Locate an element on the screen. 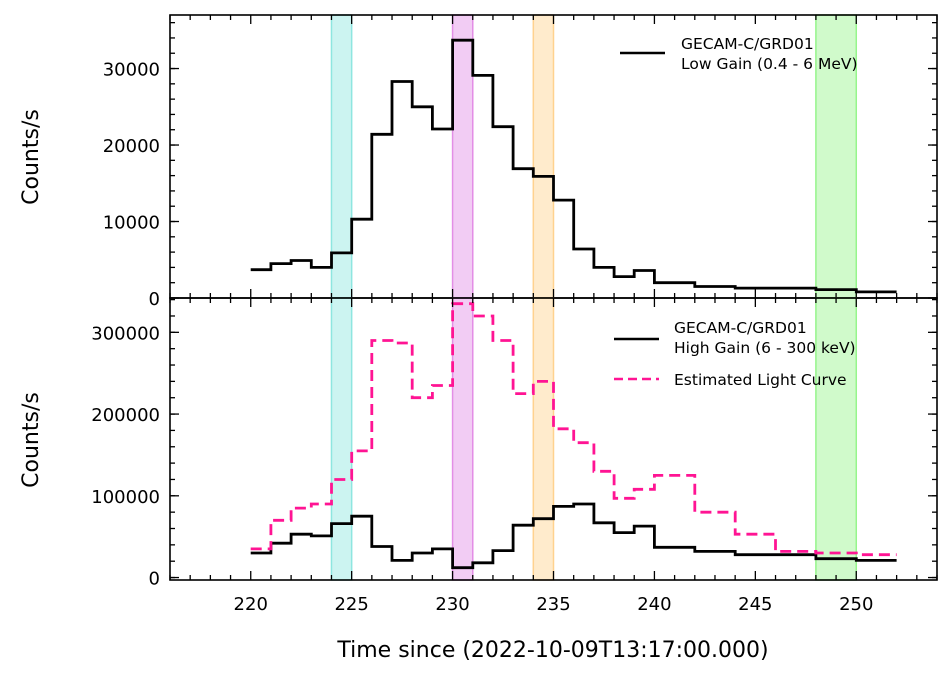 The height and width of the screenshot is (679, 951). legend-label-low-gain-line2: Low Gain (0.4 - 6 MeV) is located at coordinates (769, 64).